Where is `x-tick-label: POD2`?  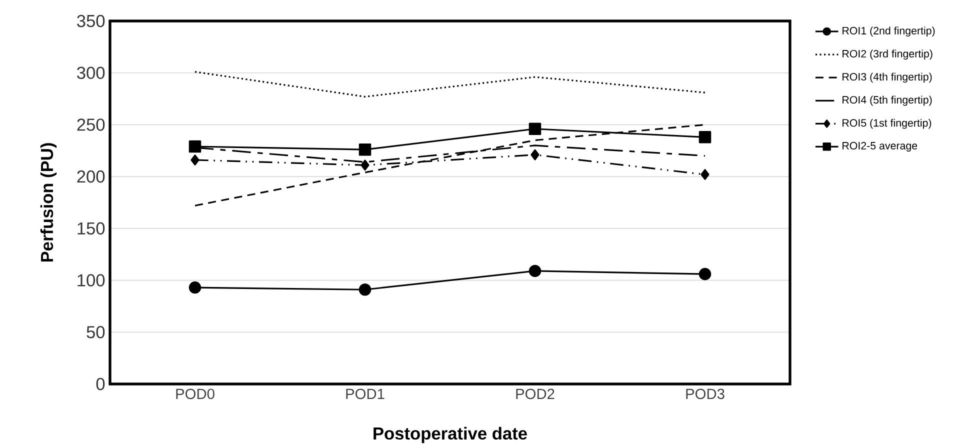
x-tick-label: POD2 is located at coordinates (535, 394).